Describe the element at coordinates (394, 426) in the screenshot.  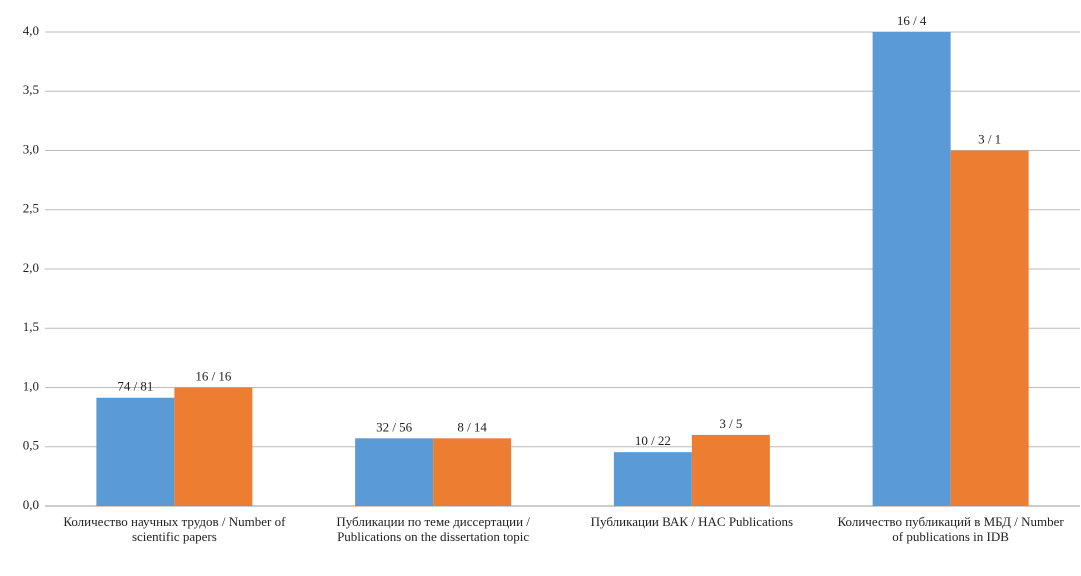
I see `value-label: 32 / 56` at that location.